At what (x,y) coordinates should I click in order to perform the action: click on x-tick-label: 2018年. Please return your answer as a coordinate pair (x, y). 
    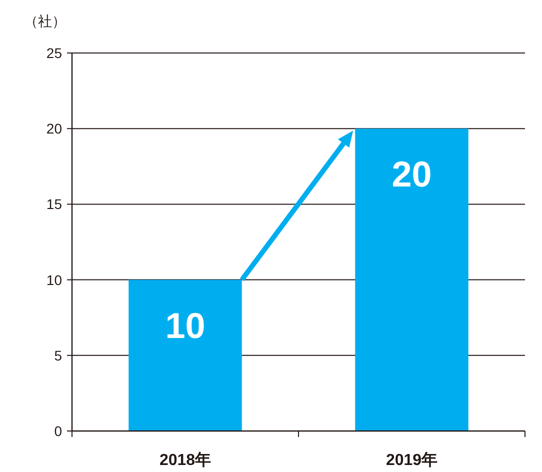
    Looking at the image, I should click on (185, 460).